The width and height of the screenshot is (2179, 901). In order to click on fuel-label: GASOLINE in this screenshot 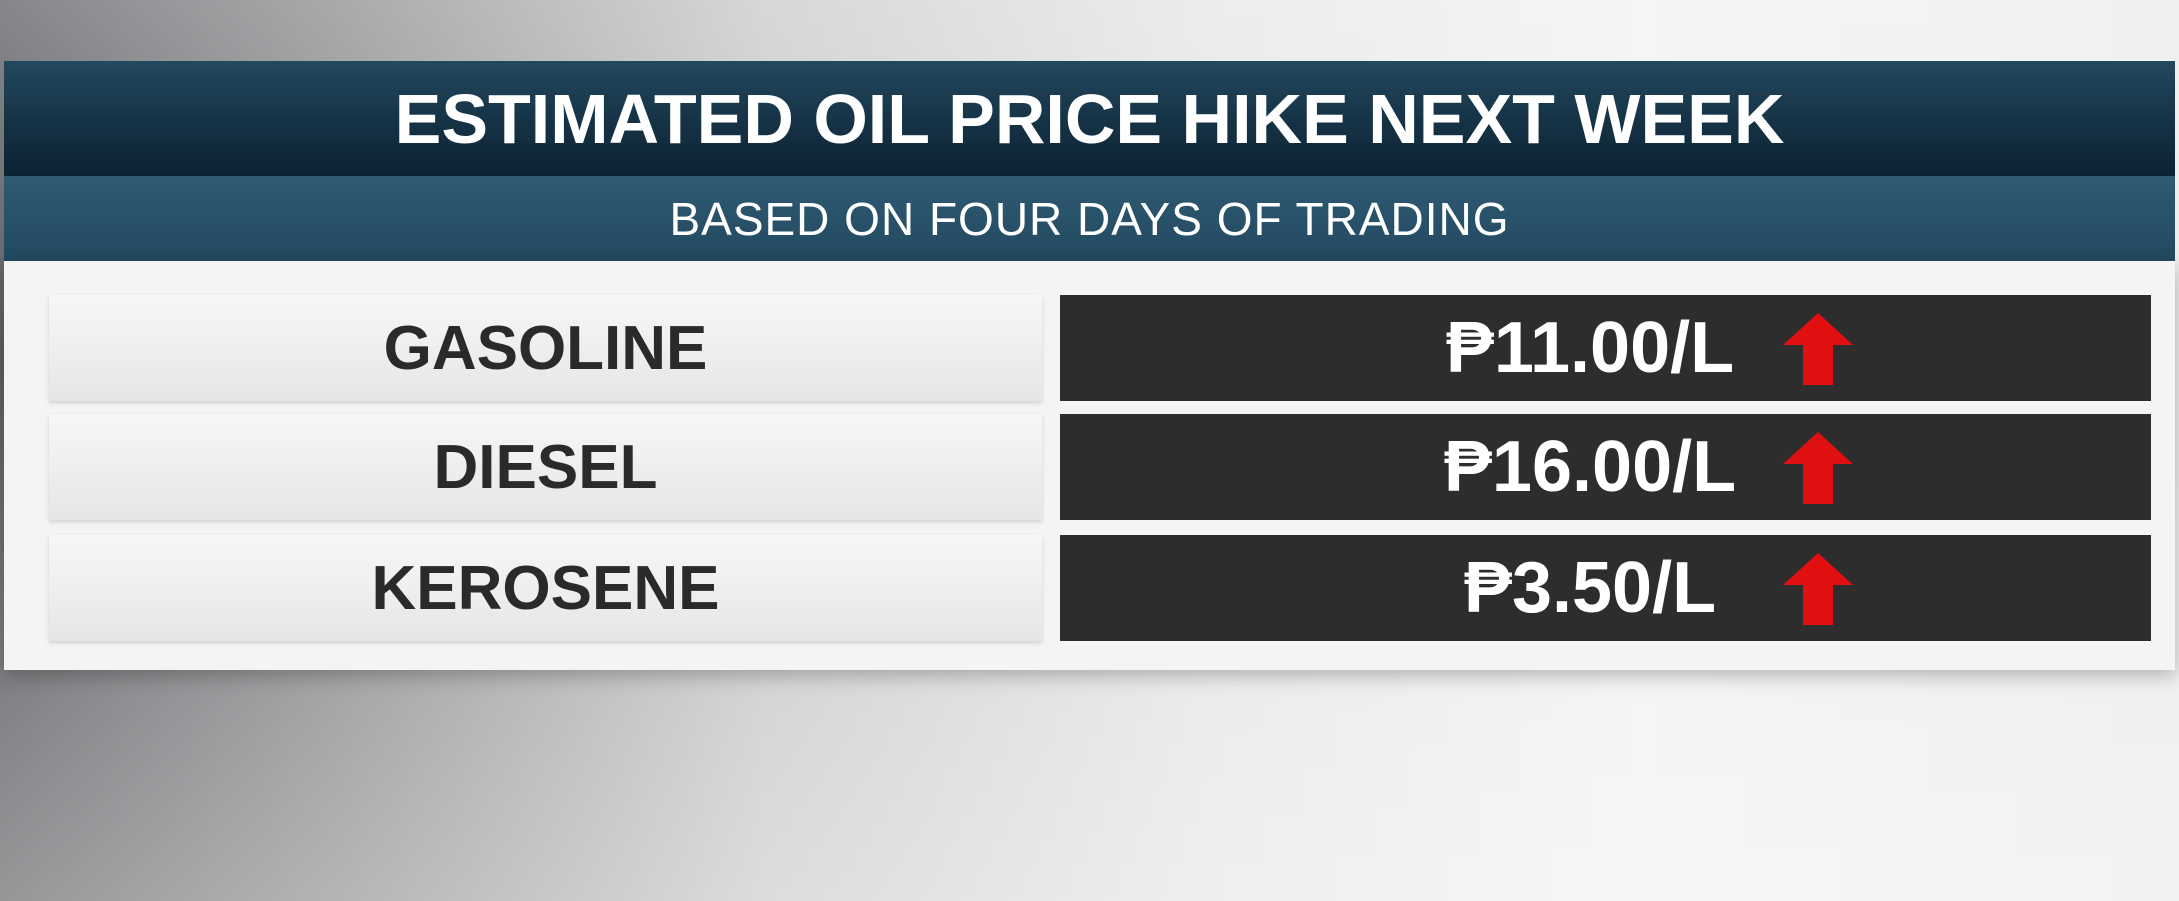, I will do `click(545, 348)`.